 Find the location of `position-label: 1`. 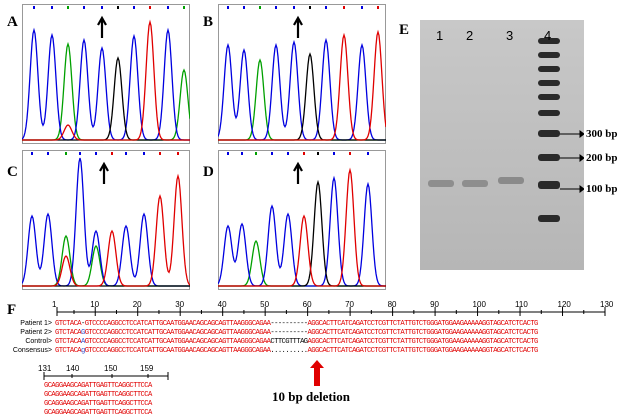

position-label: 1 is located at coordinates (54, 304).